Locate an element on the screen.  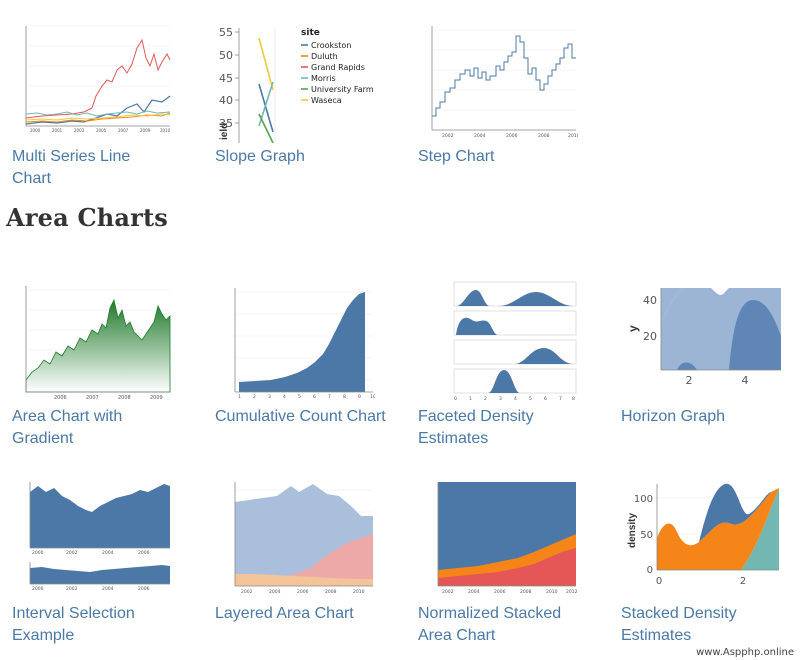
interval-selection-image: 2000 2002 2004 2006 2000 2002 2004 2006 is located at coordinates (99, 537).